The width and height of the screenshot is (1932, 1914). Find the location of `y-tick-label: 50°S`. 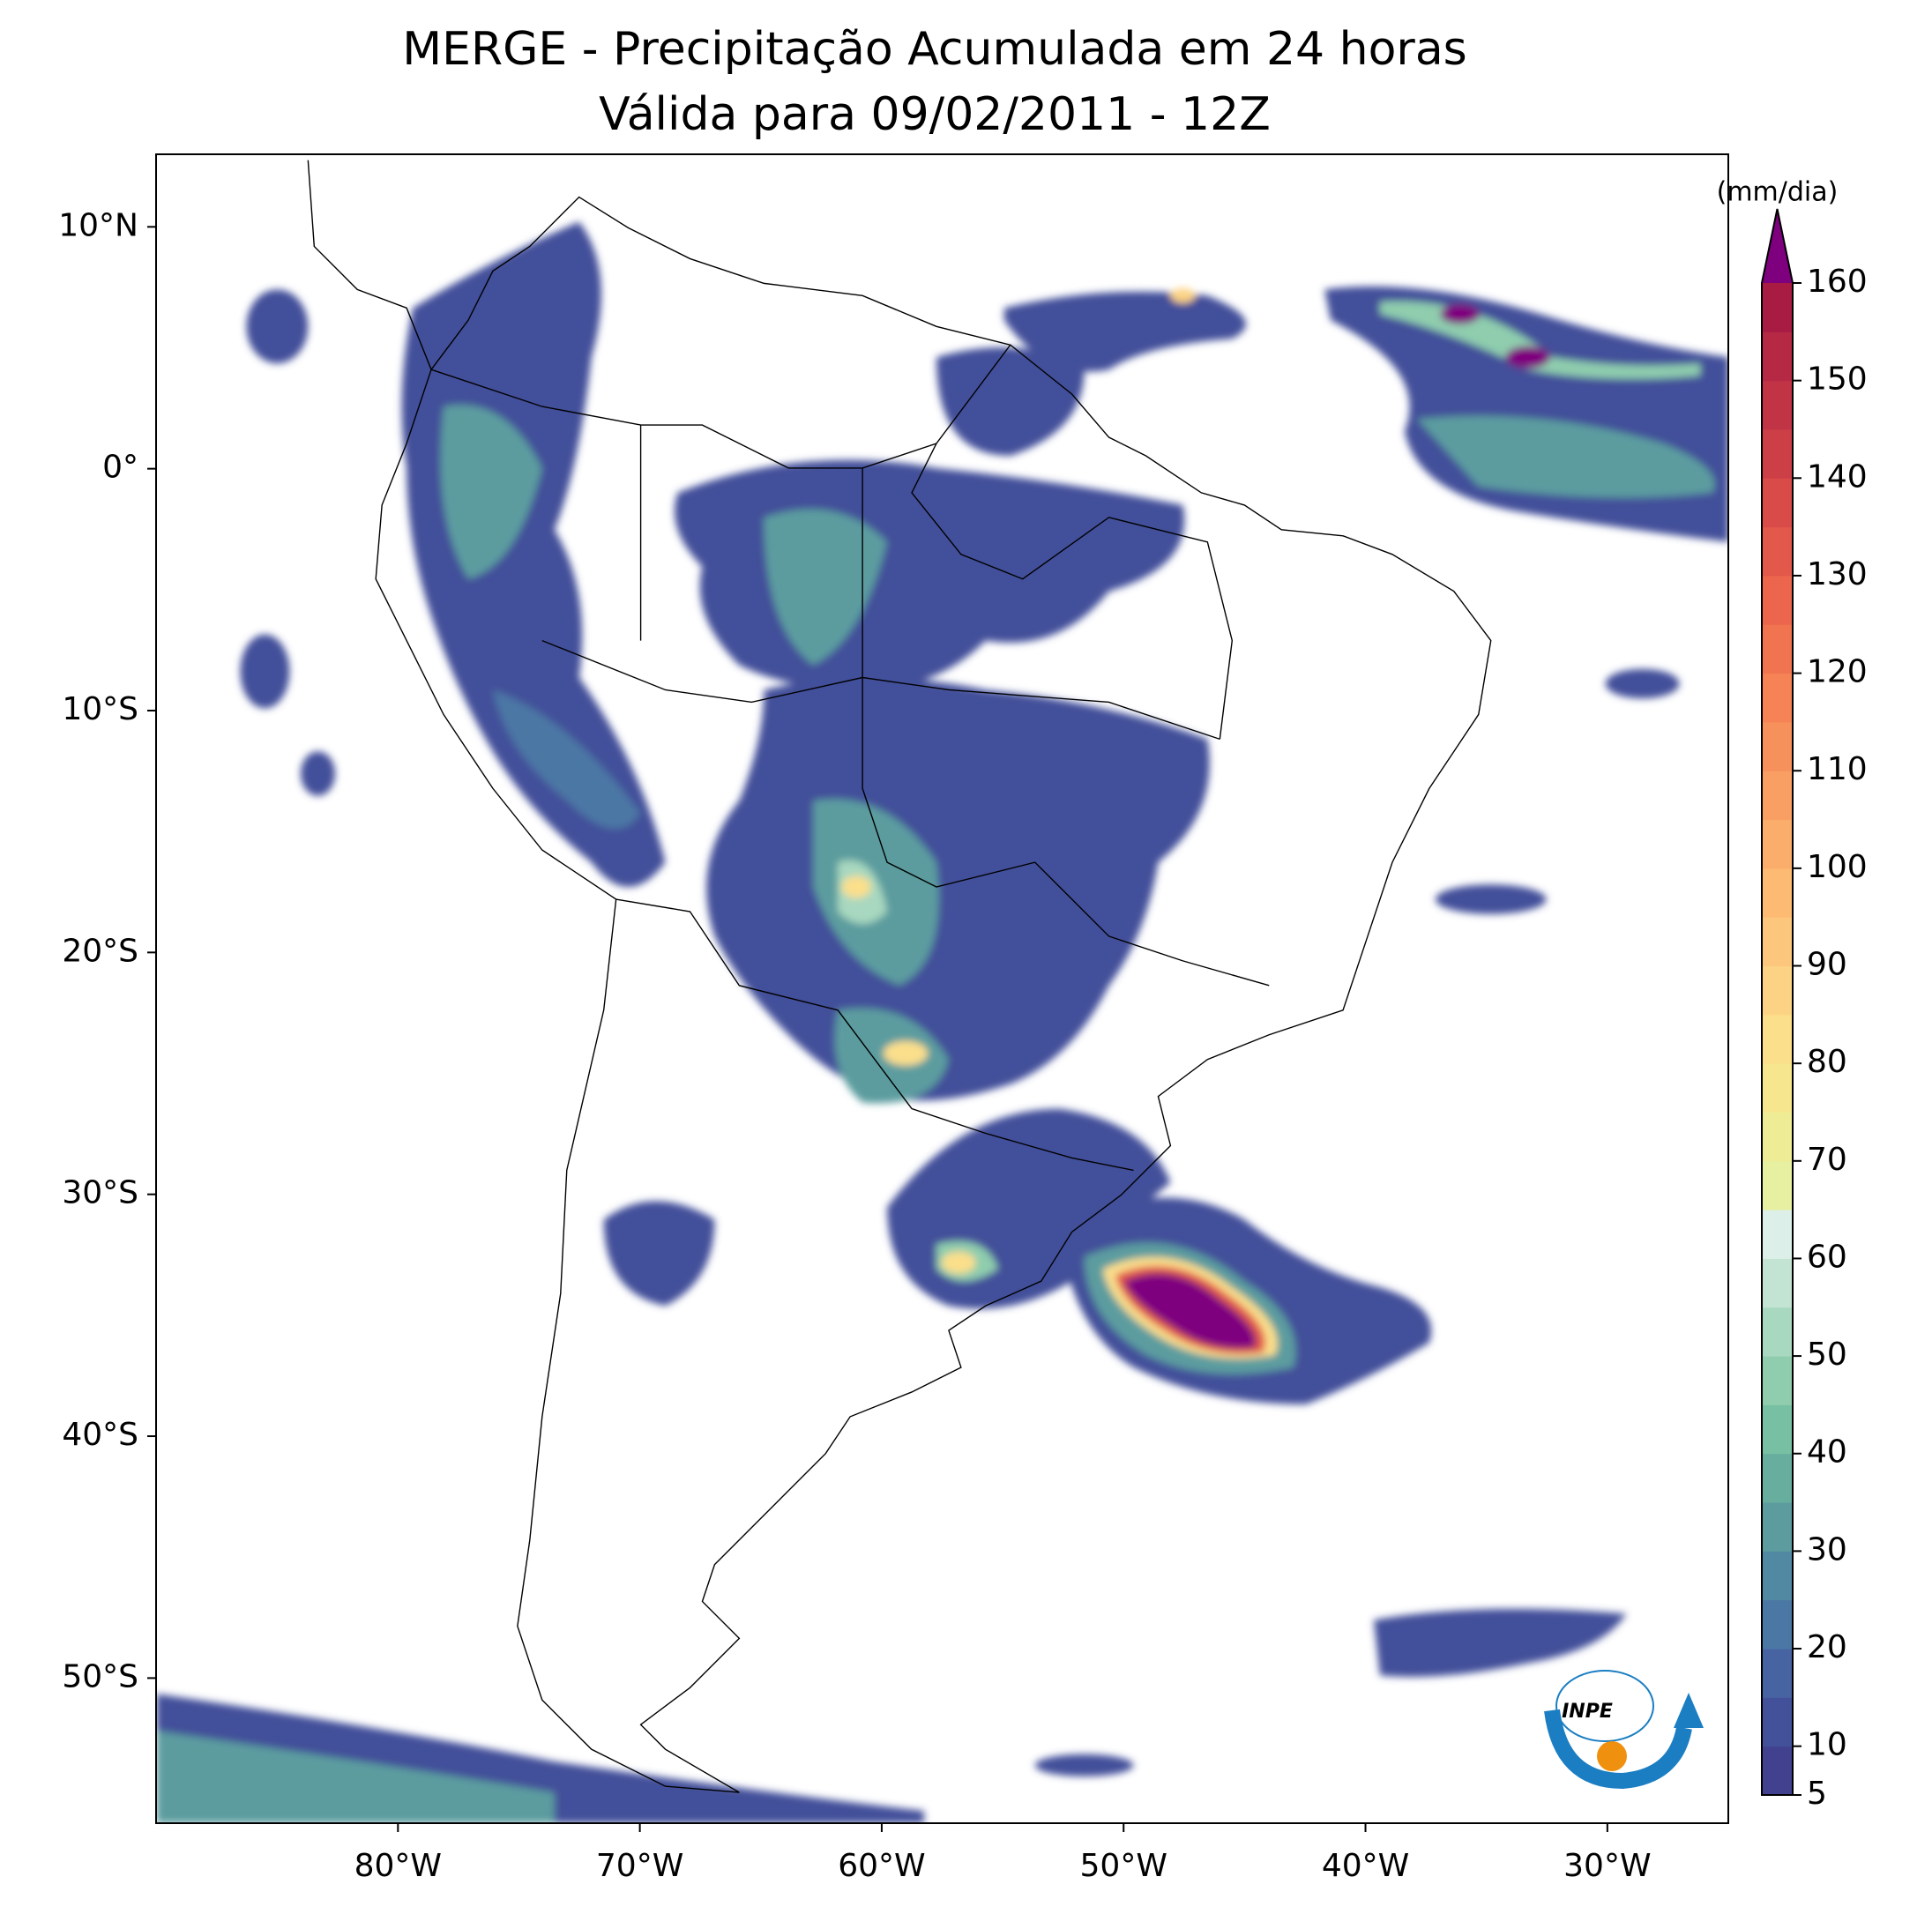

y-tick-label: 50°S is located at coordinates (100, 1676).